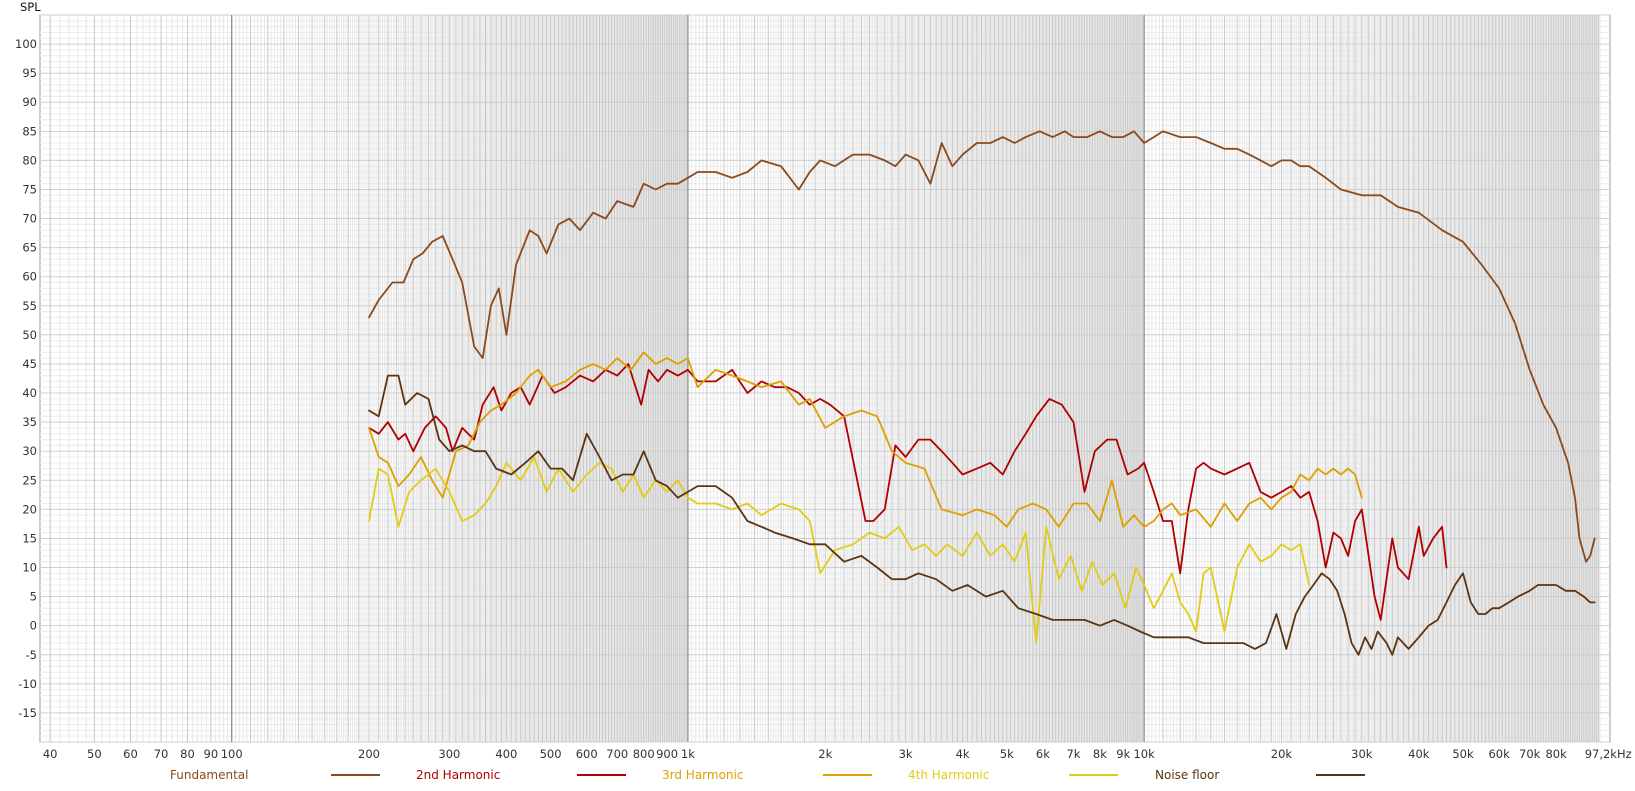 The height and width of the screenshot is (791, 1635). I want to click on x-tick-label: 80k, so click(1556, 754).